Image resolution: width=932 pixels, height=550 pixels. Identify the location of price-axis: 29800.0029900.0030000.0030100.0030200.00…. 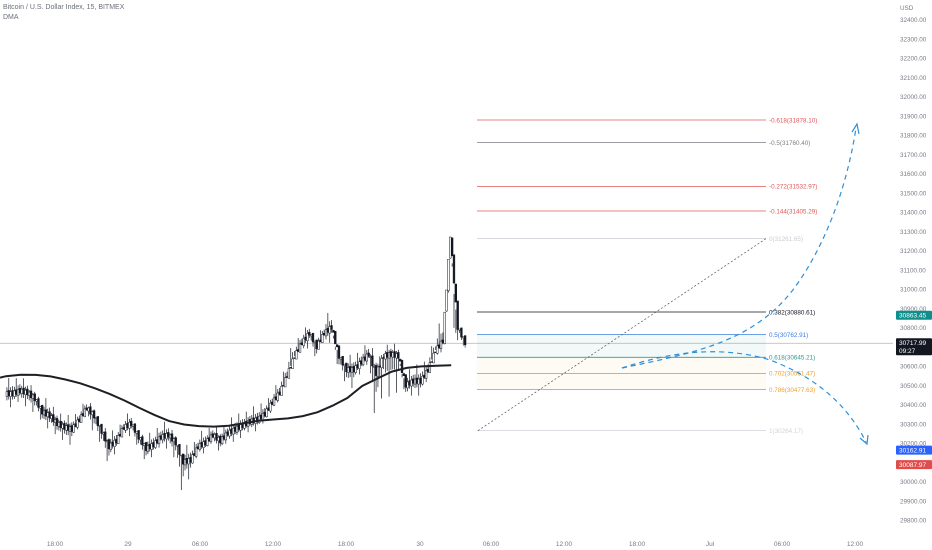
(913, 265).